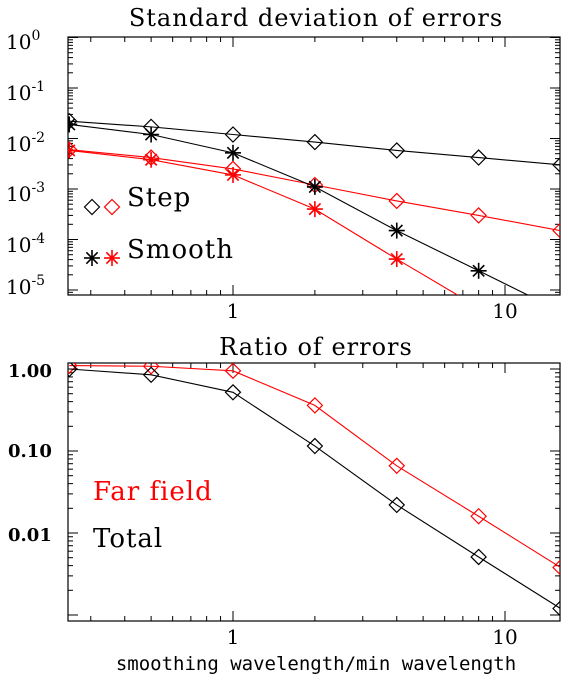 This screenshot has width=561, height=678. Describe the element at coordinates (159, 198) in the screenshot. I see `legend-label-step: Step` at that location.